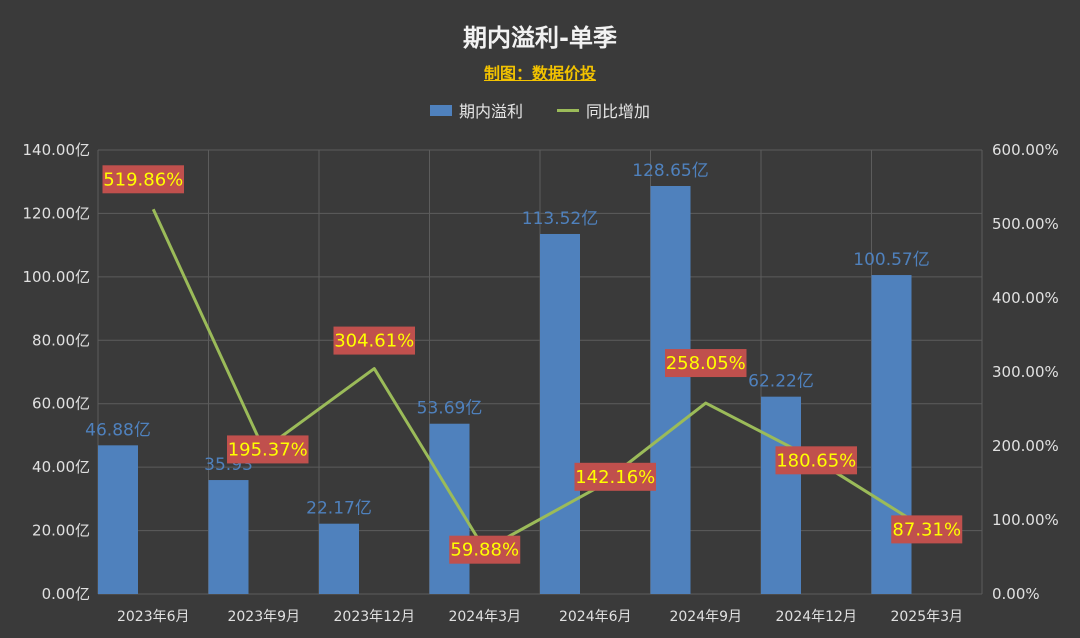  I want to click on line-data-label: 304.61%, so click(374, 341).